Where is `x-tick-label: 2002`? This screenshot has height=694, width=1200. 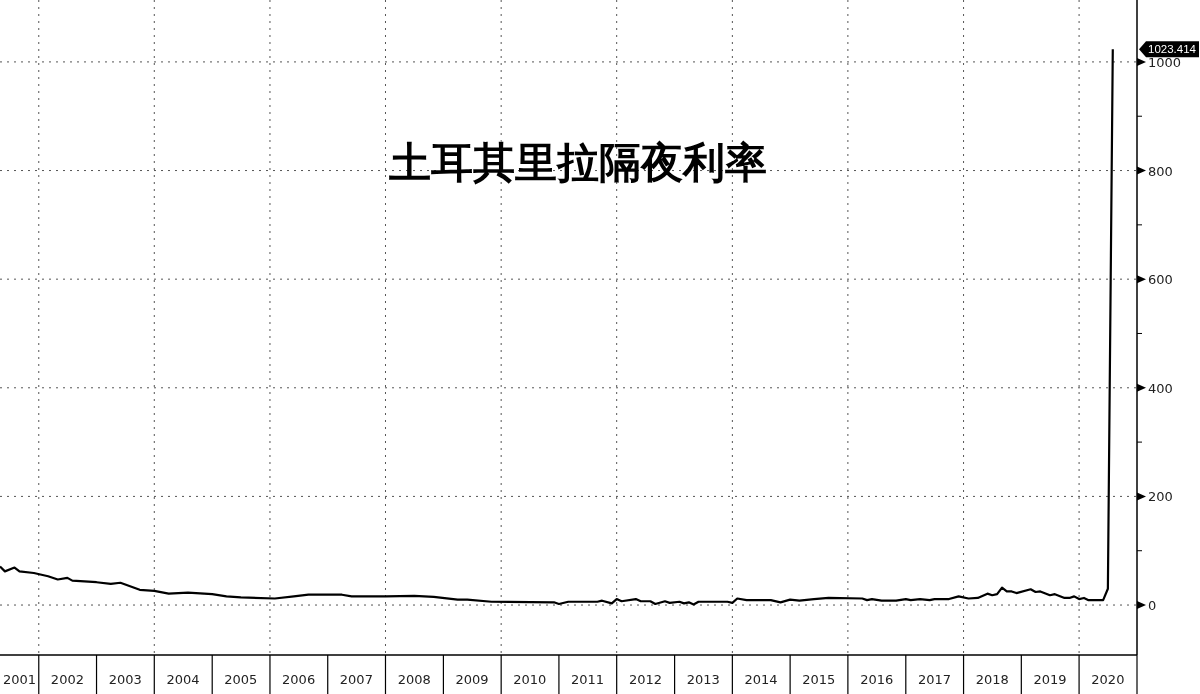
x-tick-label: 2002 is located at coordinates (67, 679).